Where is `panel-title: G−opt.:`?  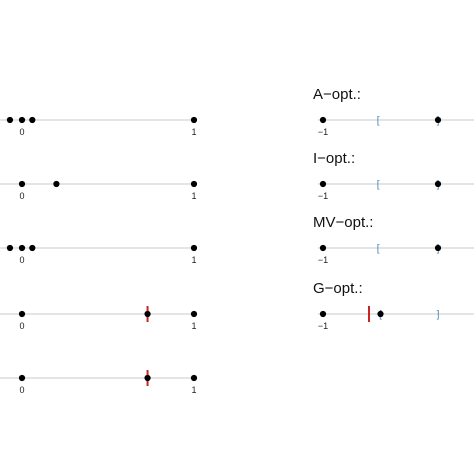 panel-title: G−opt.: is located at coordinates (338, 288).